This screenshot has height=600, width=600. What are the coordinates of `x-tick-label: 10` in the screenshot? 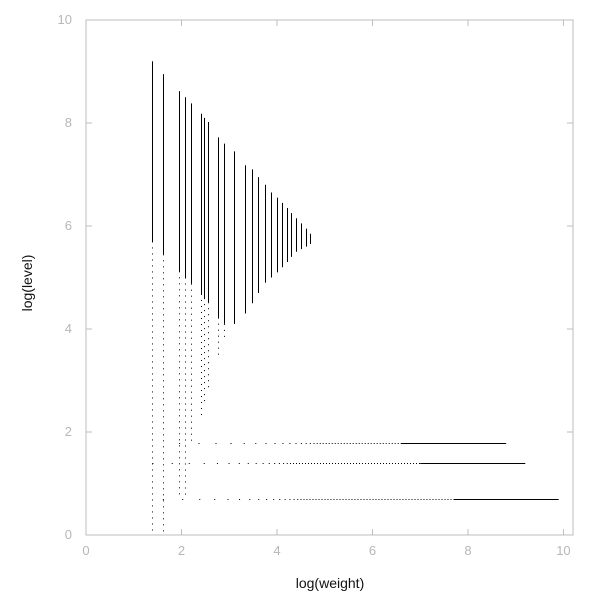 It's located at (563, 550).